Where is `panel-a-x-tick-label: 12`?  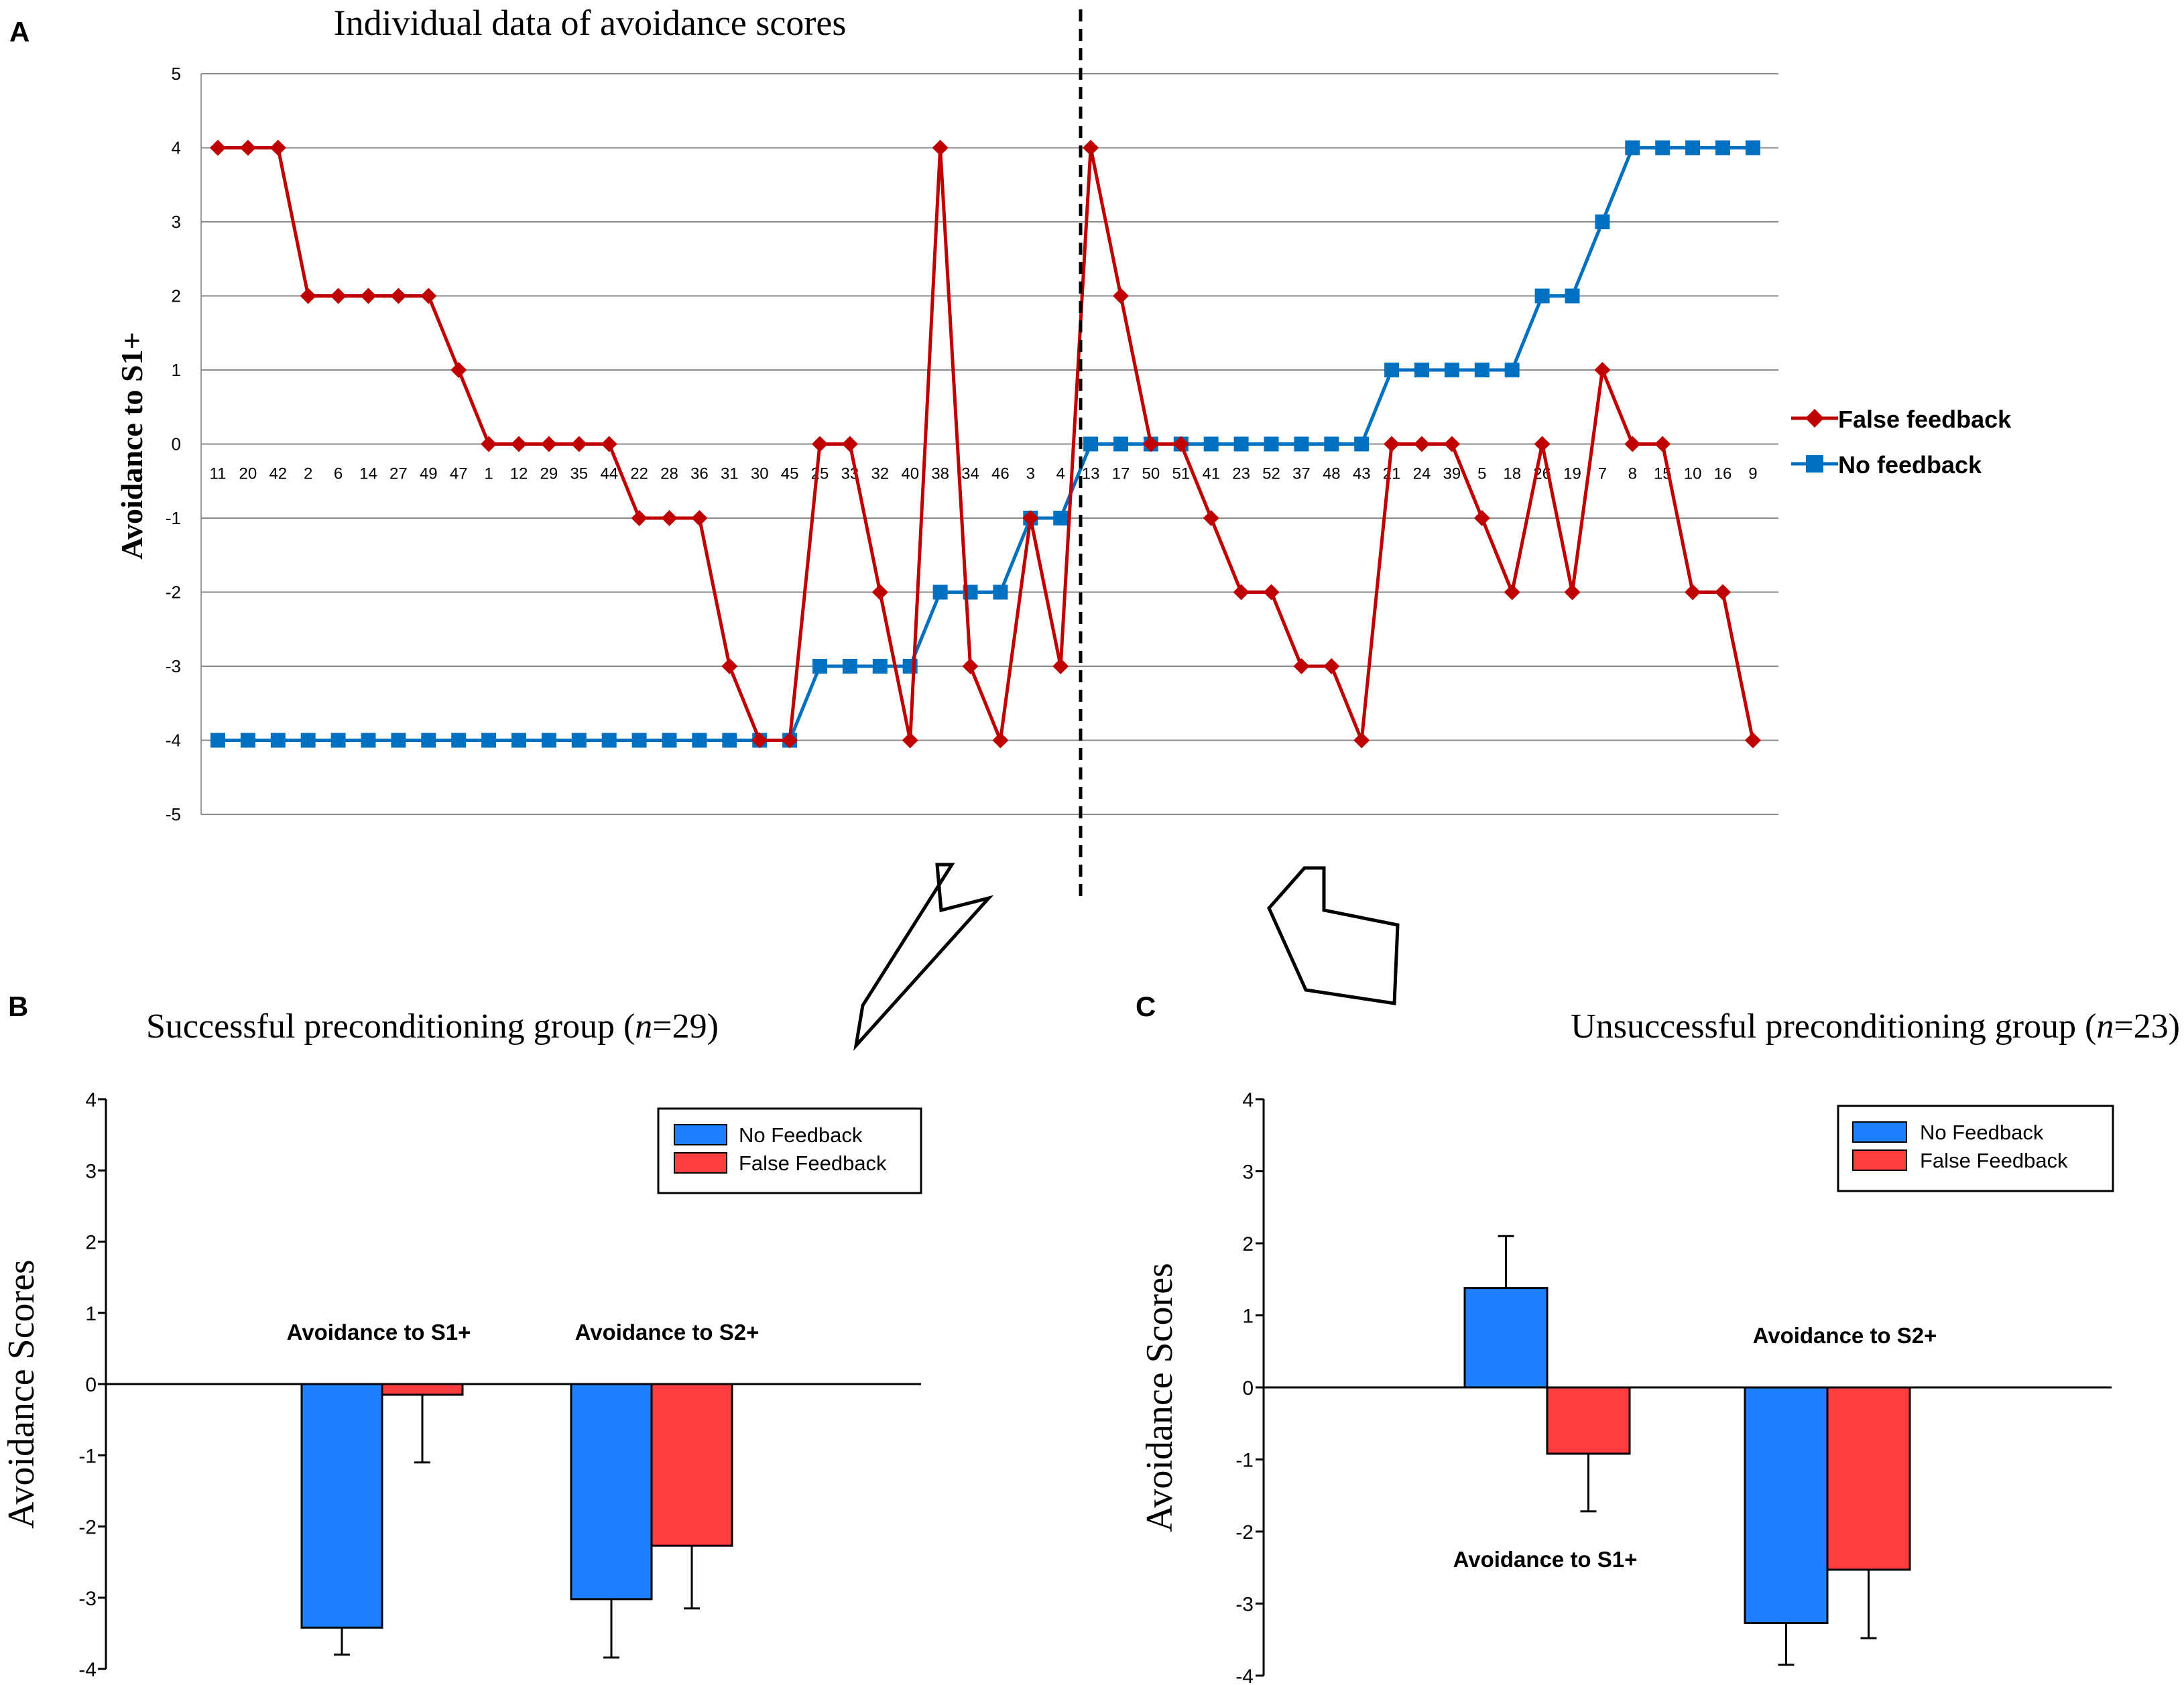
panel-a-x-tick-label: 12 is located at coordinates (519, 474).